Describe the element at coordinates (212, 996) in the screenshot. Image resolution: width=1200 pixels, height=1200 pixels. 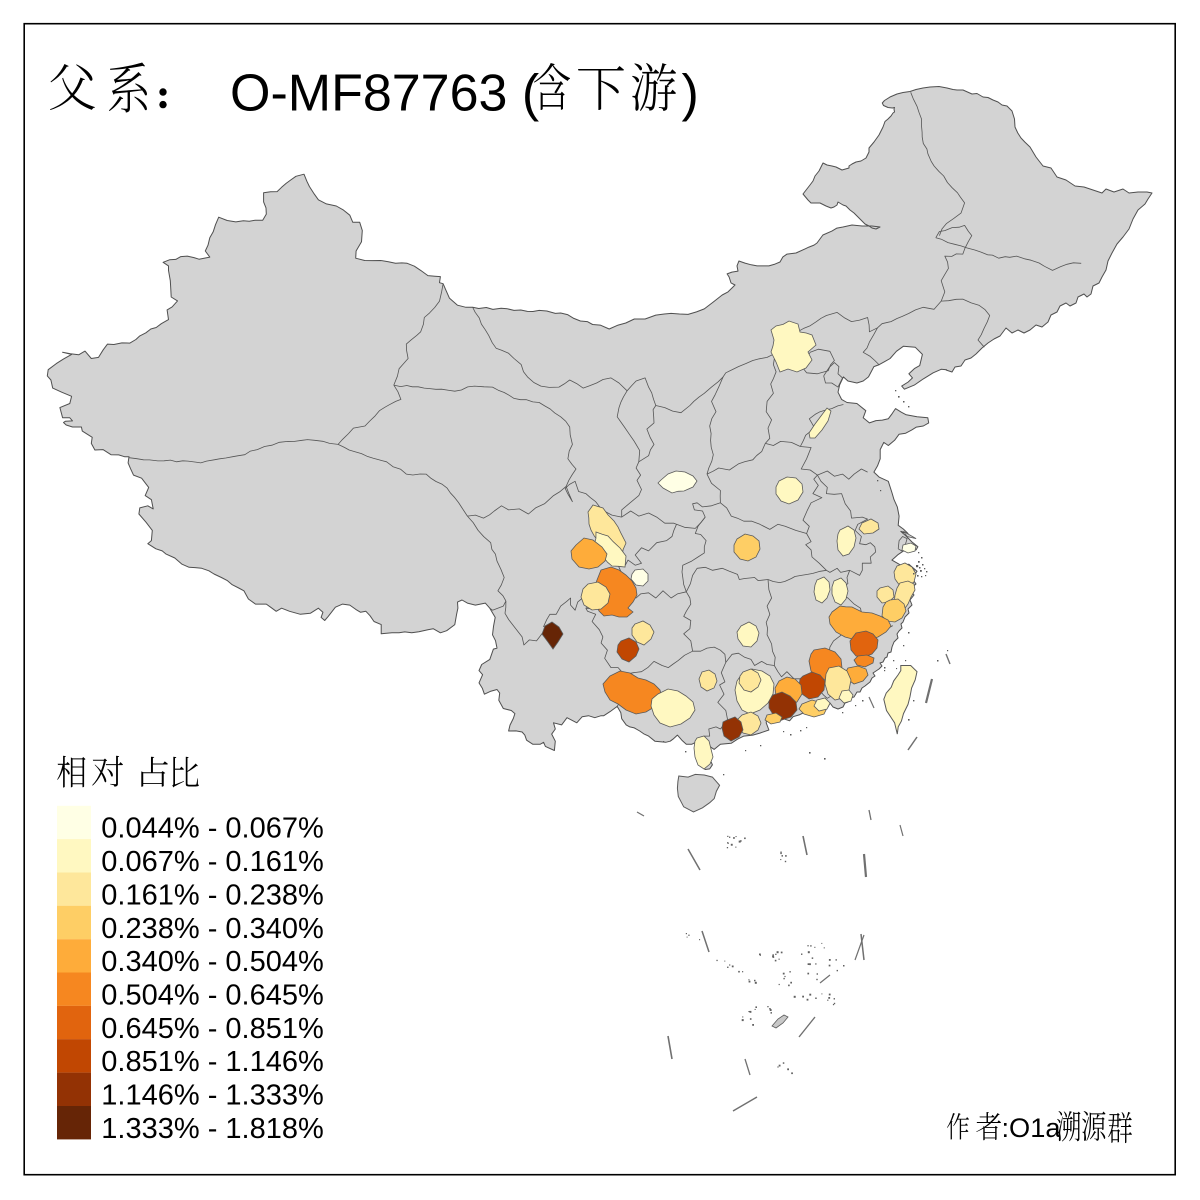
I see `svg-text: 0.504% - 0.645%` at that location.